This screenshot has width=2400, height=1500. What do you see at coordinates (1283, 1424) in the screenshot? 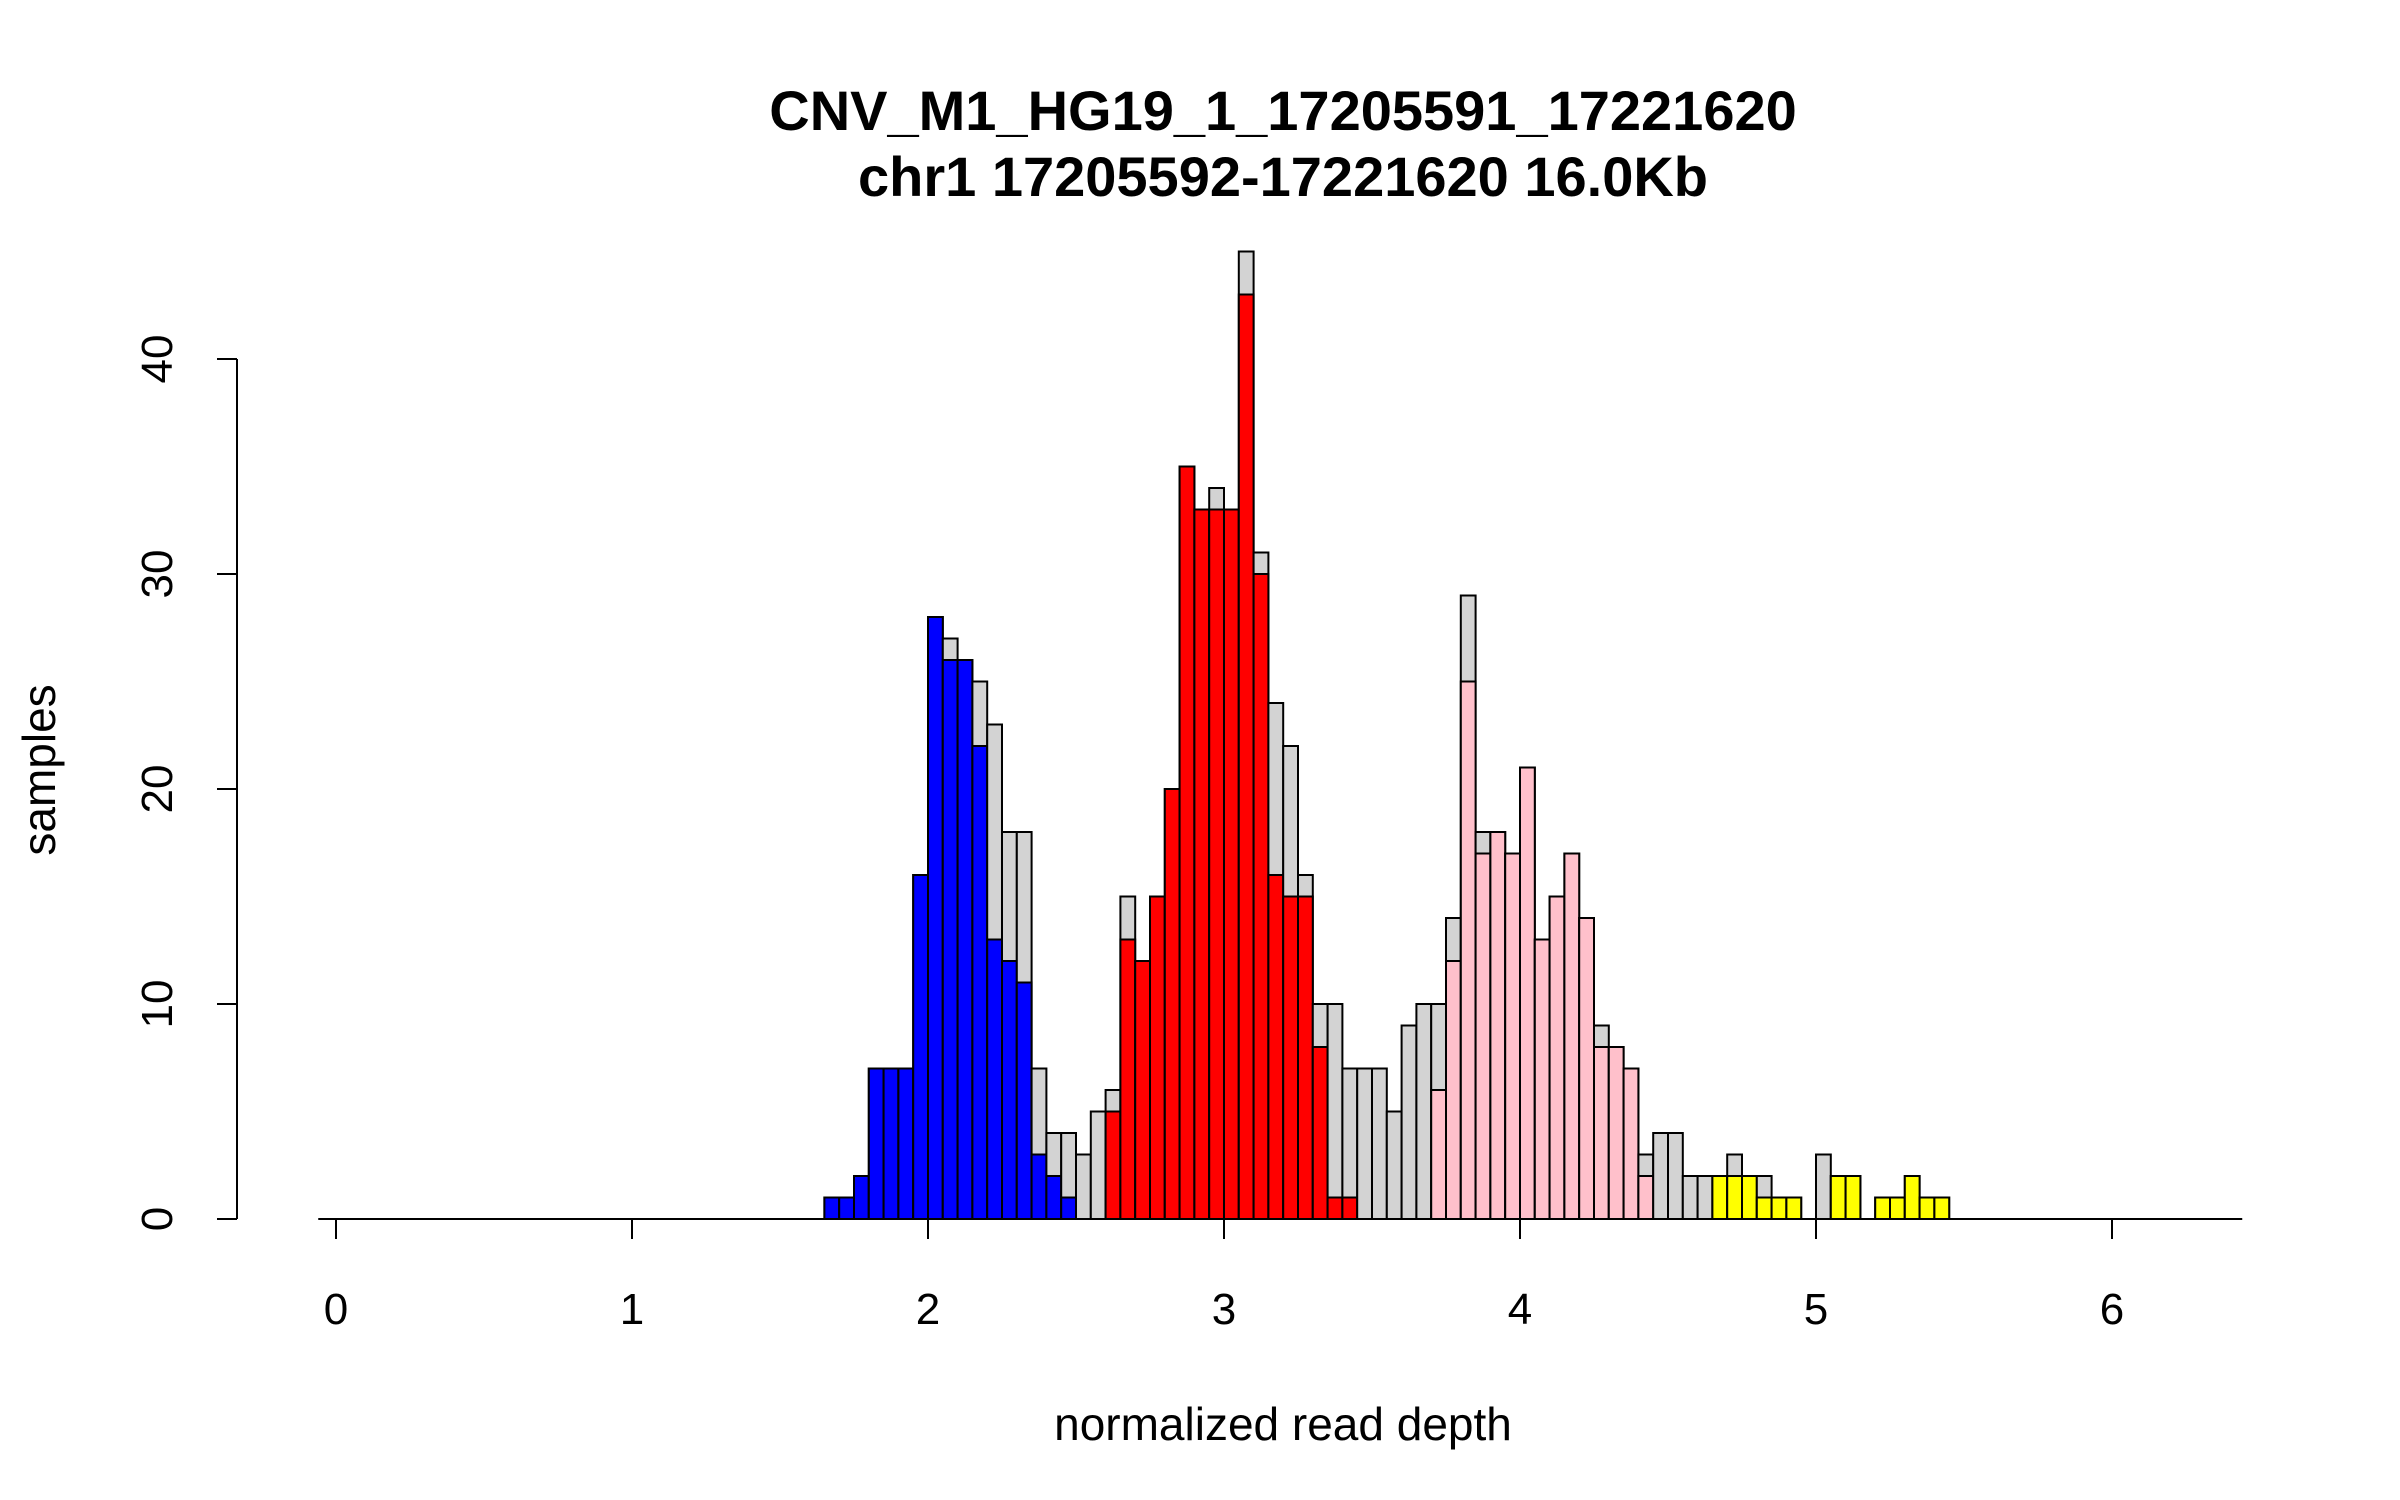
I see `x-axis-label: normalized read depth` at bounding box center [1283, 1424].